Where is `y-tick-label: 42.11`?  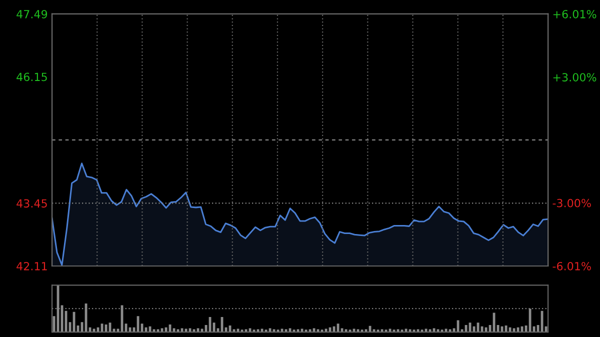 y-tick-label: 42.11 is located at coordinates (31, 266).